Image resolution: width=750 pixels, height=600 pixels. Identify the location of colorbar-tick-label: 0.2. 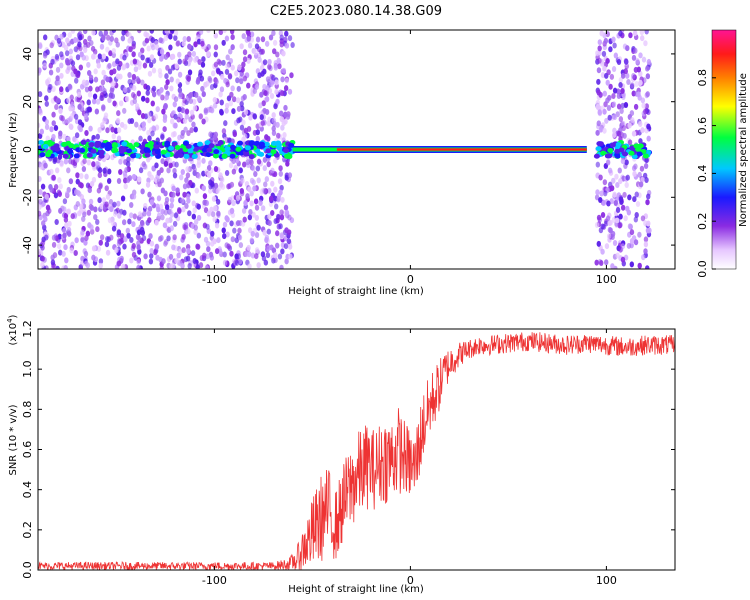
(702, 221).